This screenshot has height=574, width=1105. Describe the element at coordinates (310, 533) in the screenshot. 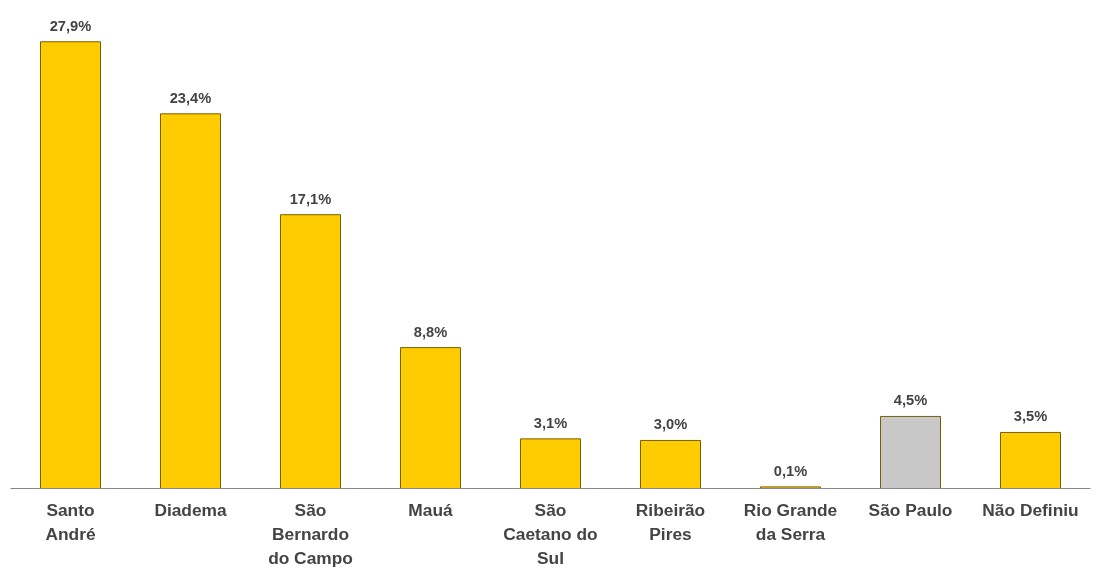

I see `x-tick-label: São Bernardo do Campo` at that location.